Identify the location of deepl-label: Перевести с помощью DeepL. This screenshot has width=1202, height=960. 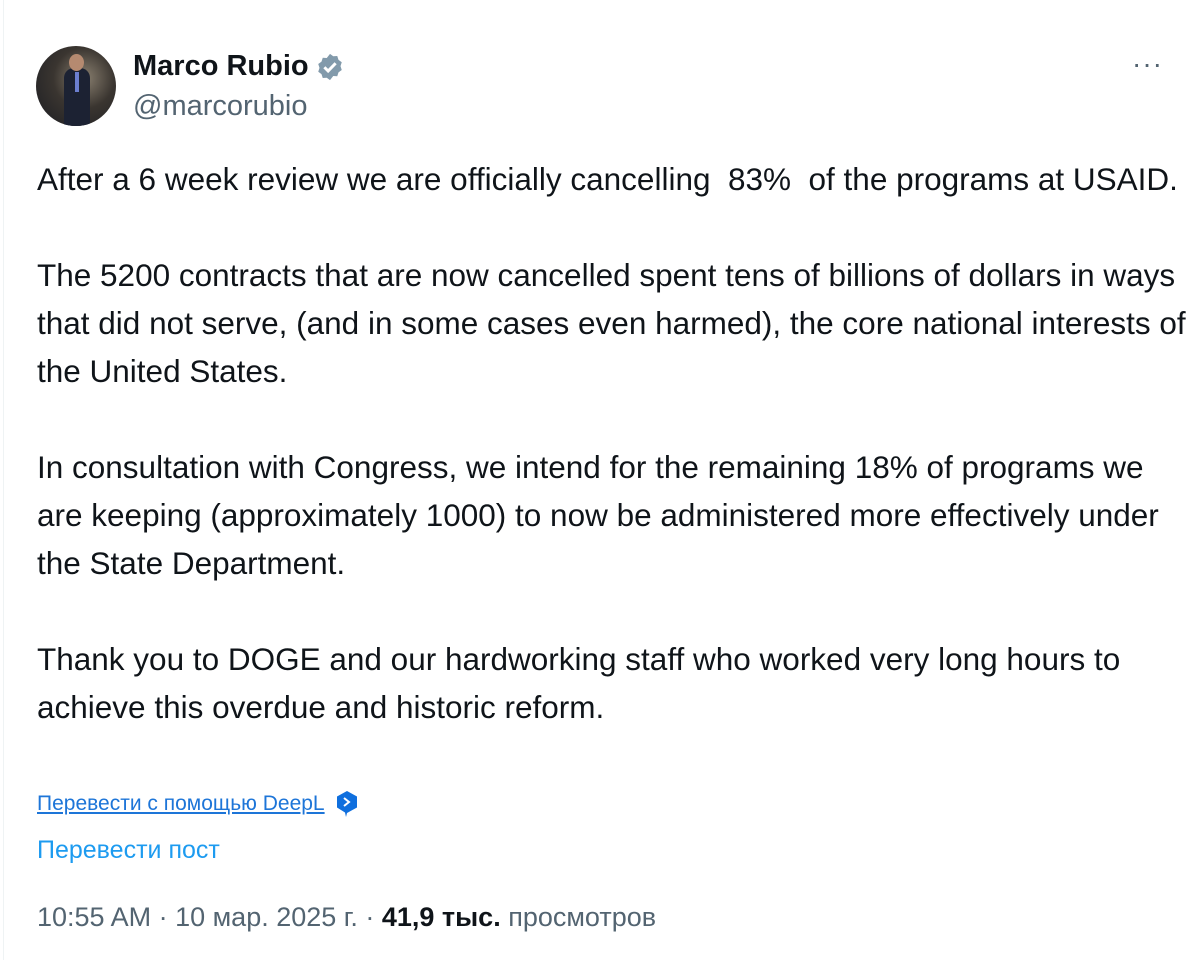
(181, 803).